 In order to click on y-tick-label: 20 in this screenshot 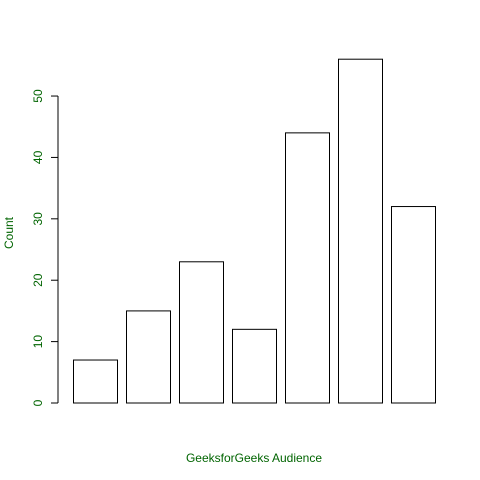, I will do `click(38, 280)`.